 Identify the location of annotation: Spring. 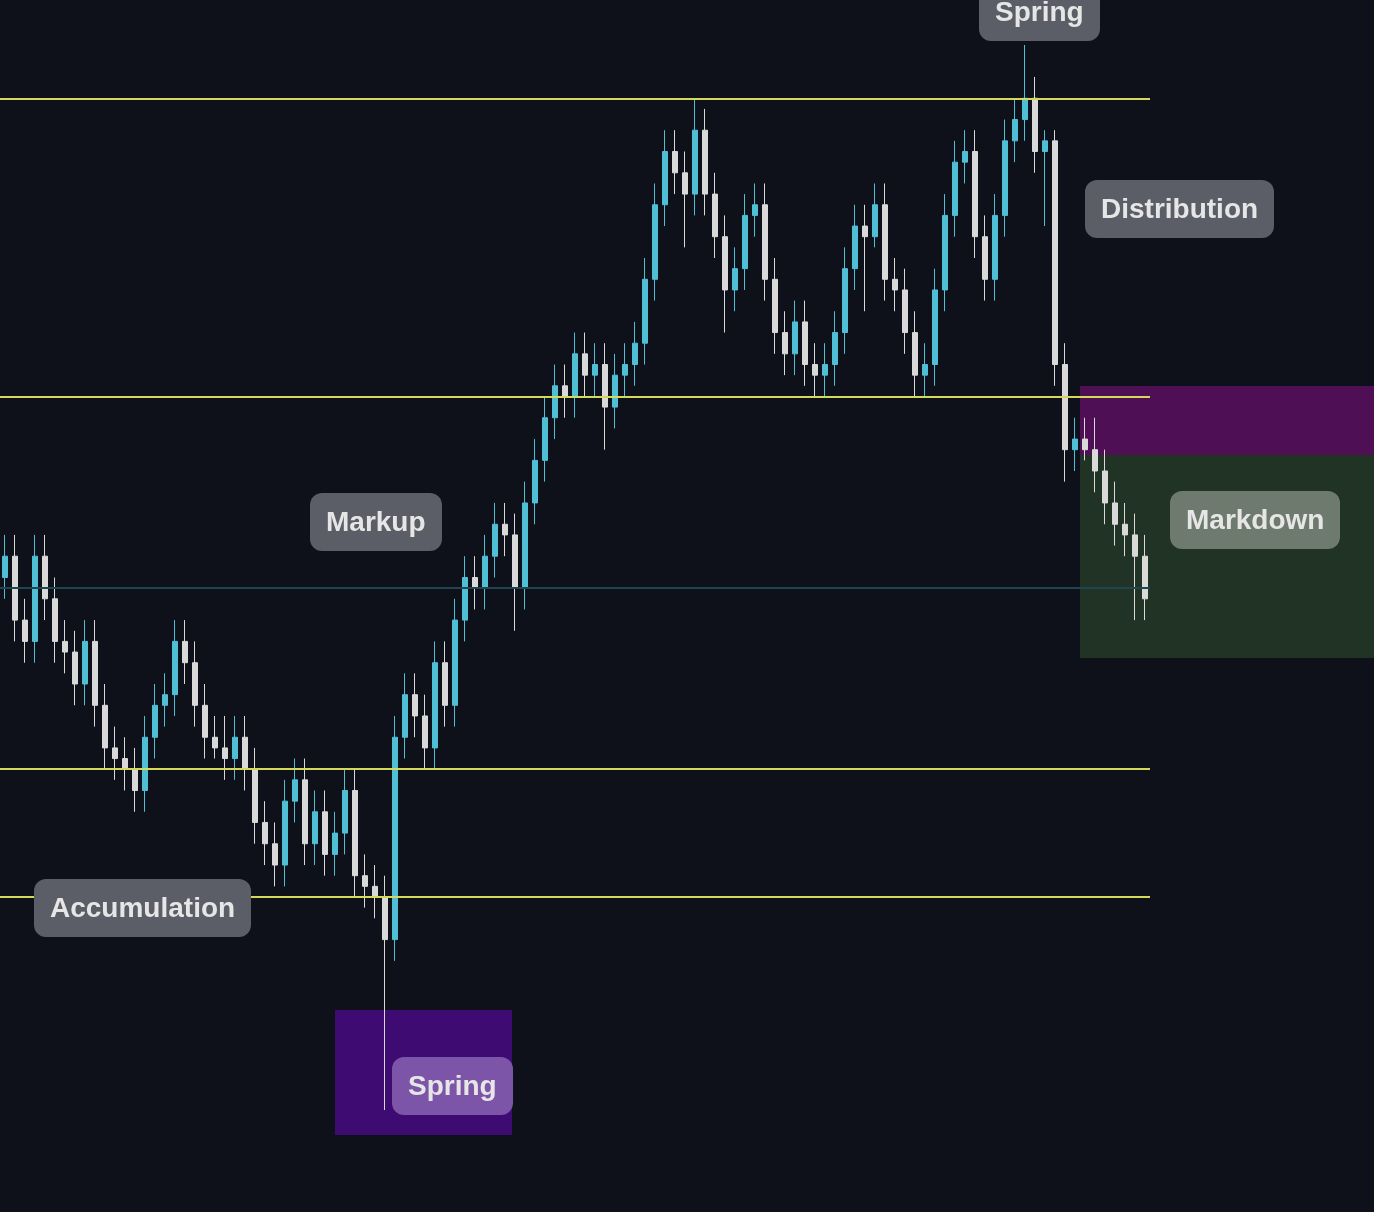
(452, 1086).